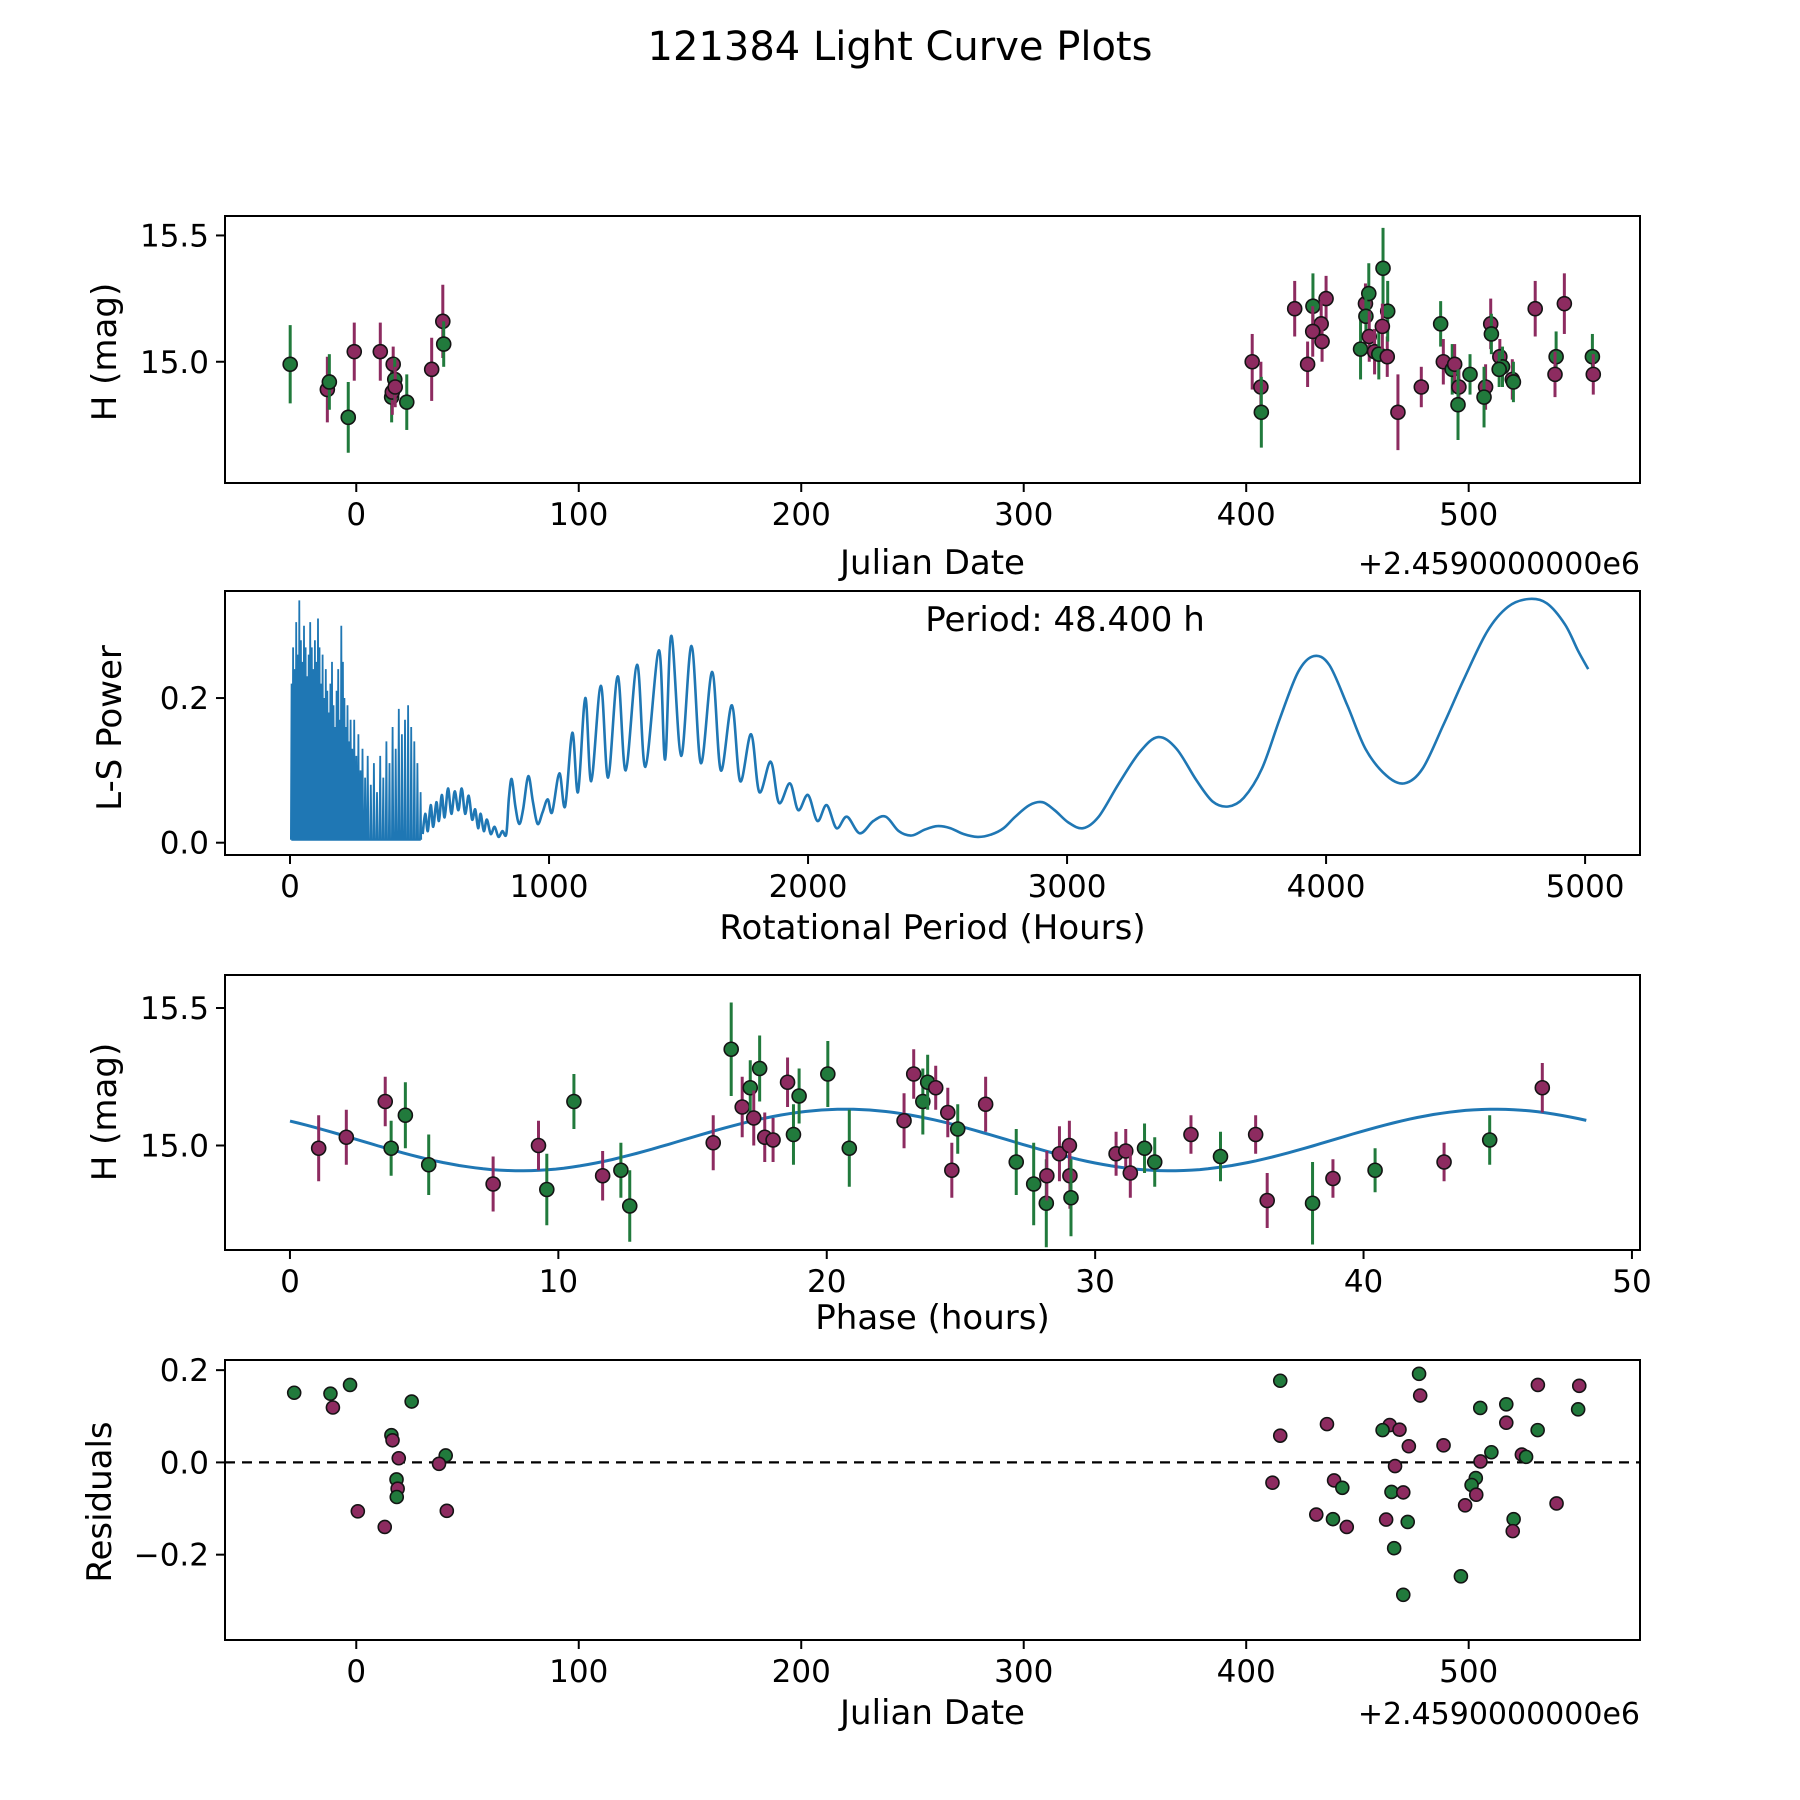 This screenshot has width=1800, height=1800. I want to click on residuals-y-tick-label: 0.2, so click(184, 1371).